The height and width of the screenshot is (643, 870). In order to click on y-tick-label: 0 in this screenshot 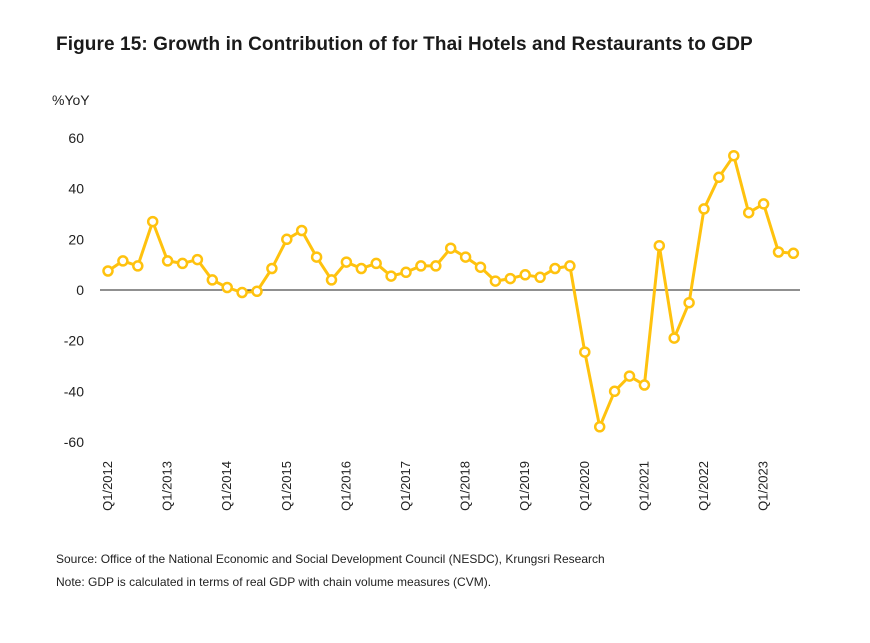, I will do `click(80, 290)`.